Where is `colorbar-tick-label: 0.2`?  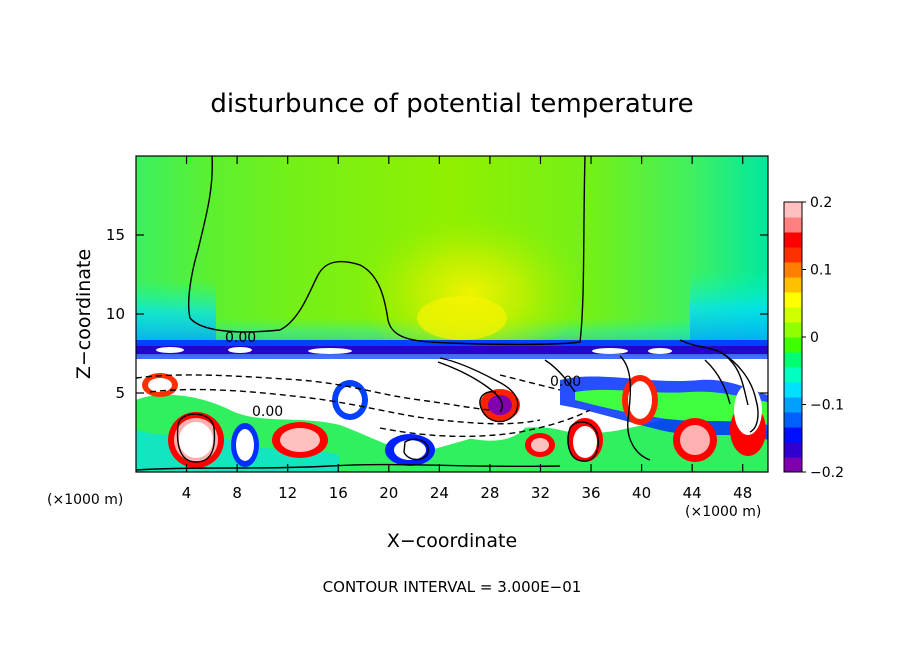 colorbar-tick-label: 0.2 is located at coordinates (821, 203).